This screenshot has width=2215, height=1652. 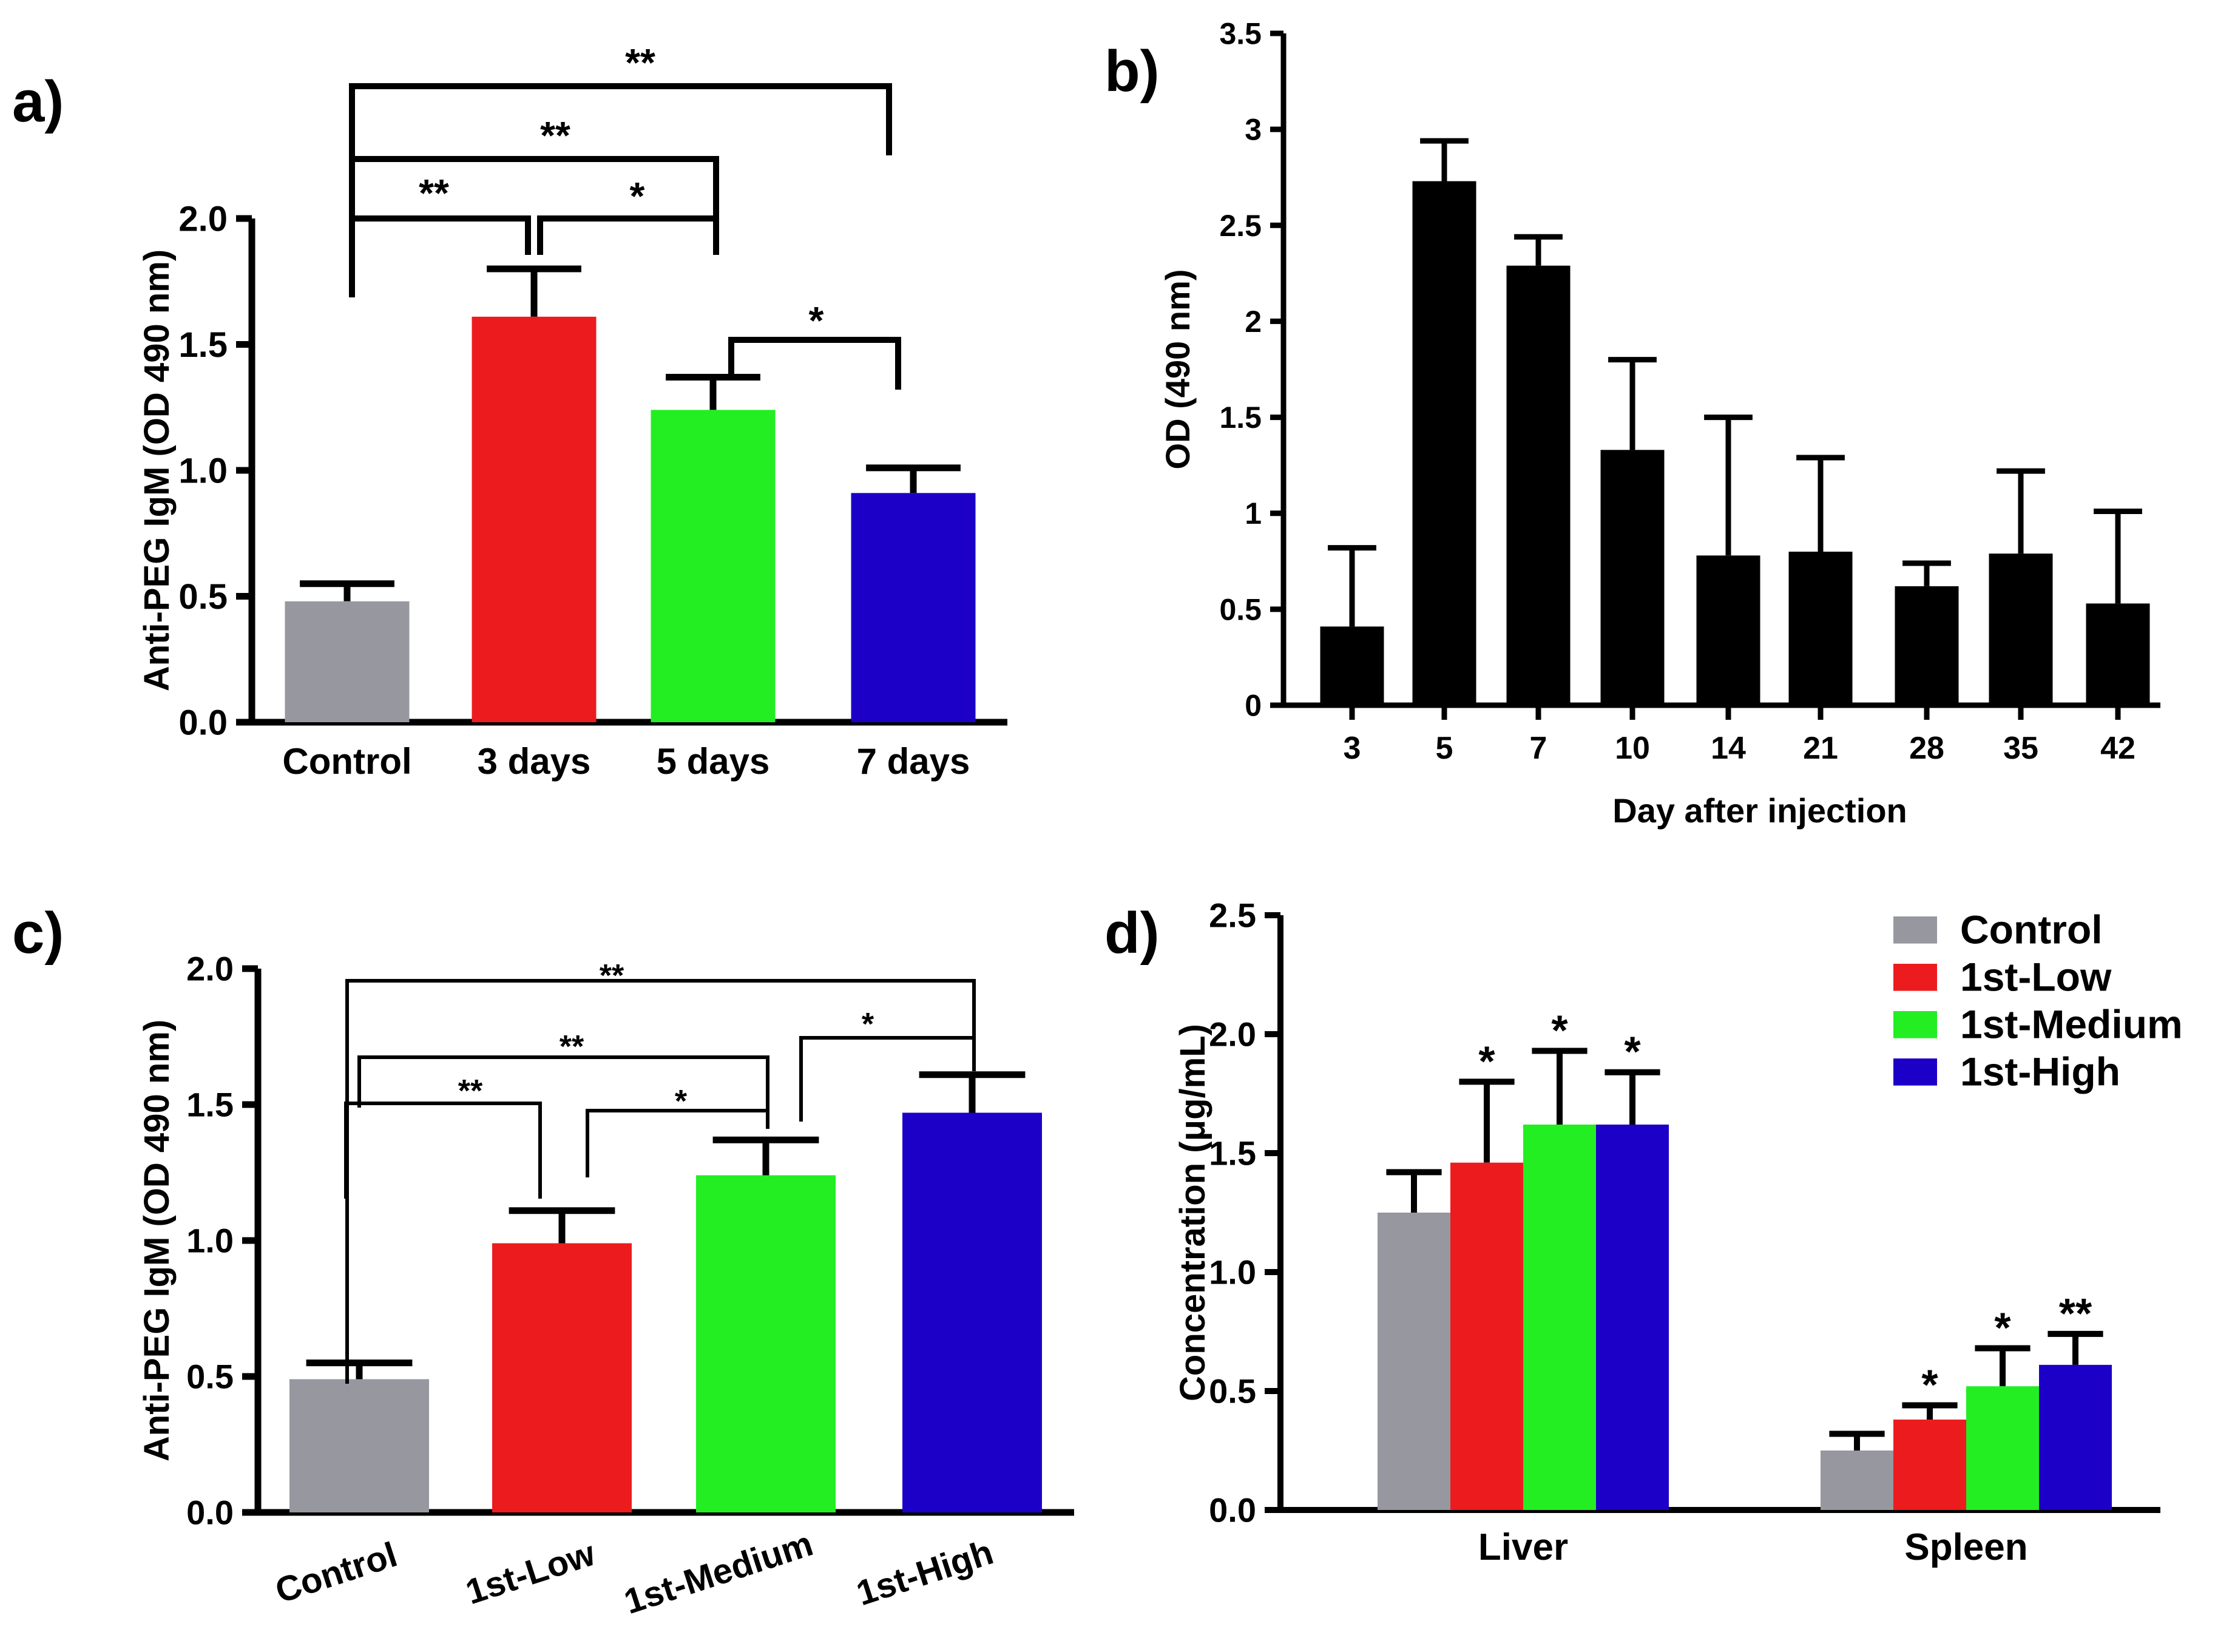 What do you see at coordinates (1352, 749) in the screenshot?
I see `x-tick-label: 3` at bounding box center [1352, 749].